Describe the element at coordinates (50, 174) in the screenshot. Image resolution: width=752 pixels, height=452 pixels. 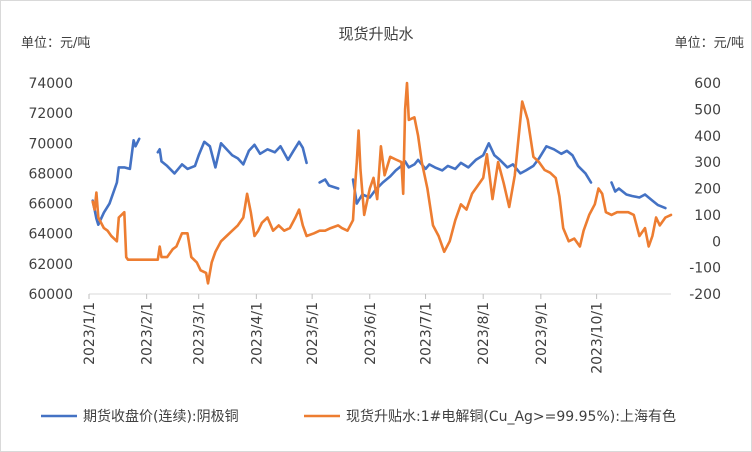
I see `left-tick-label: 68000` at that location.